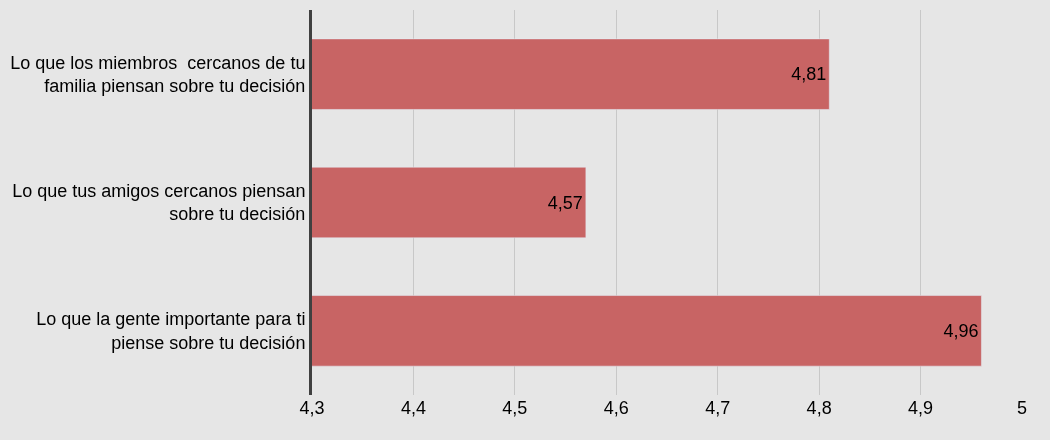  I want to click on x-tick-label: 4,9, so click(921, 408).